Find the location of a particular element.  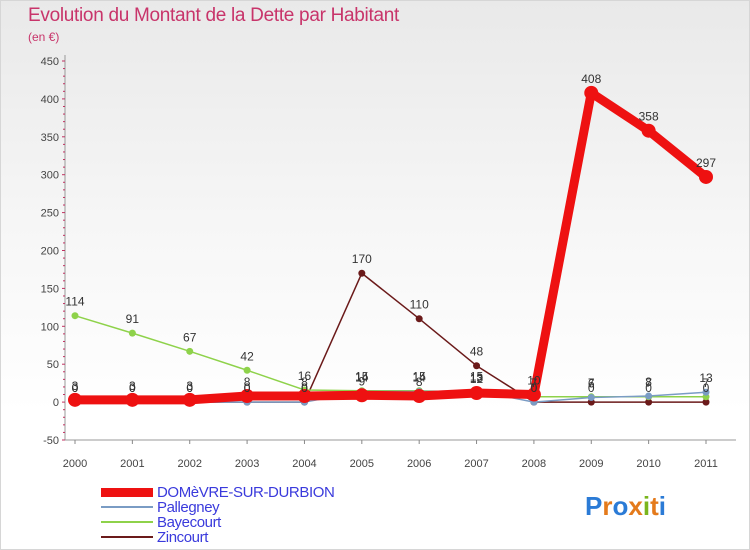

y-tick-label: 300 is located at coordinates (50, 176).